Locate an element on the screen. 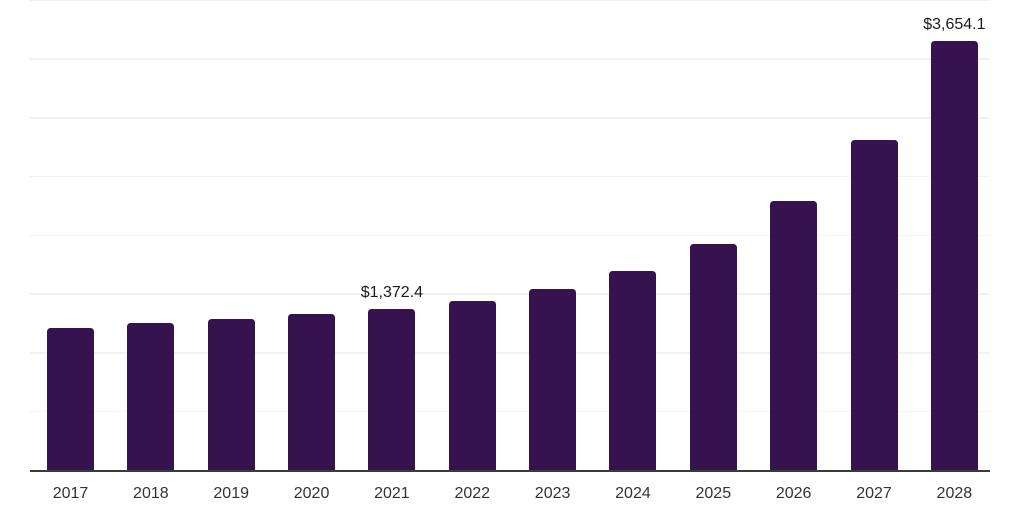  bar-2026 is located at coordinates (794, 335).